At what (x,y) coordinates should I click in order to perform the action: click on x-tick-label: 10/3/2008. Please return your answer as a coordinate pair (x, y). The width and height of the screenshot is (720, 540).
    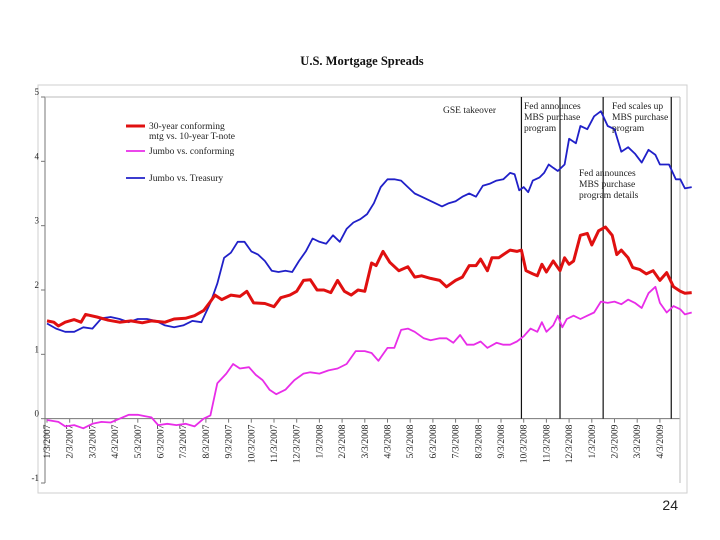
    Looking at the image, I should click on (525, 443).